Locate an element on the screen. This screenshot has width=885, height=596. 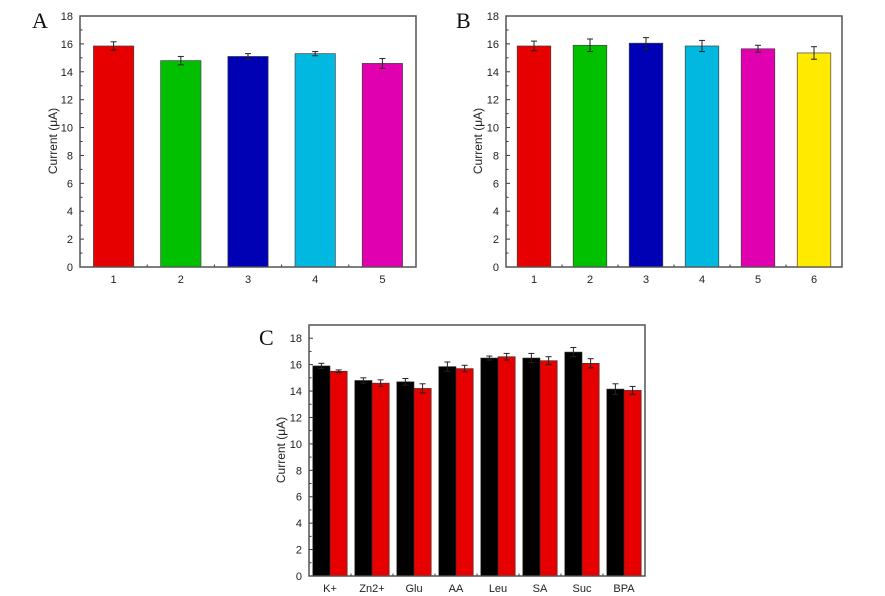
bar-c-series-2-aa is located at coordinates (464, 472).